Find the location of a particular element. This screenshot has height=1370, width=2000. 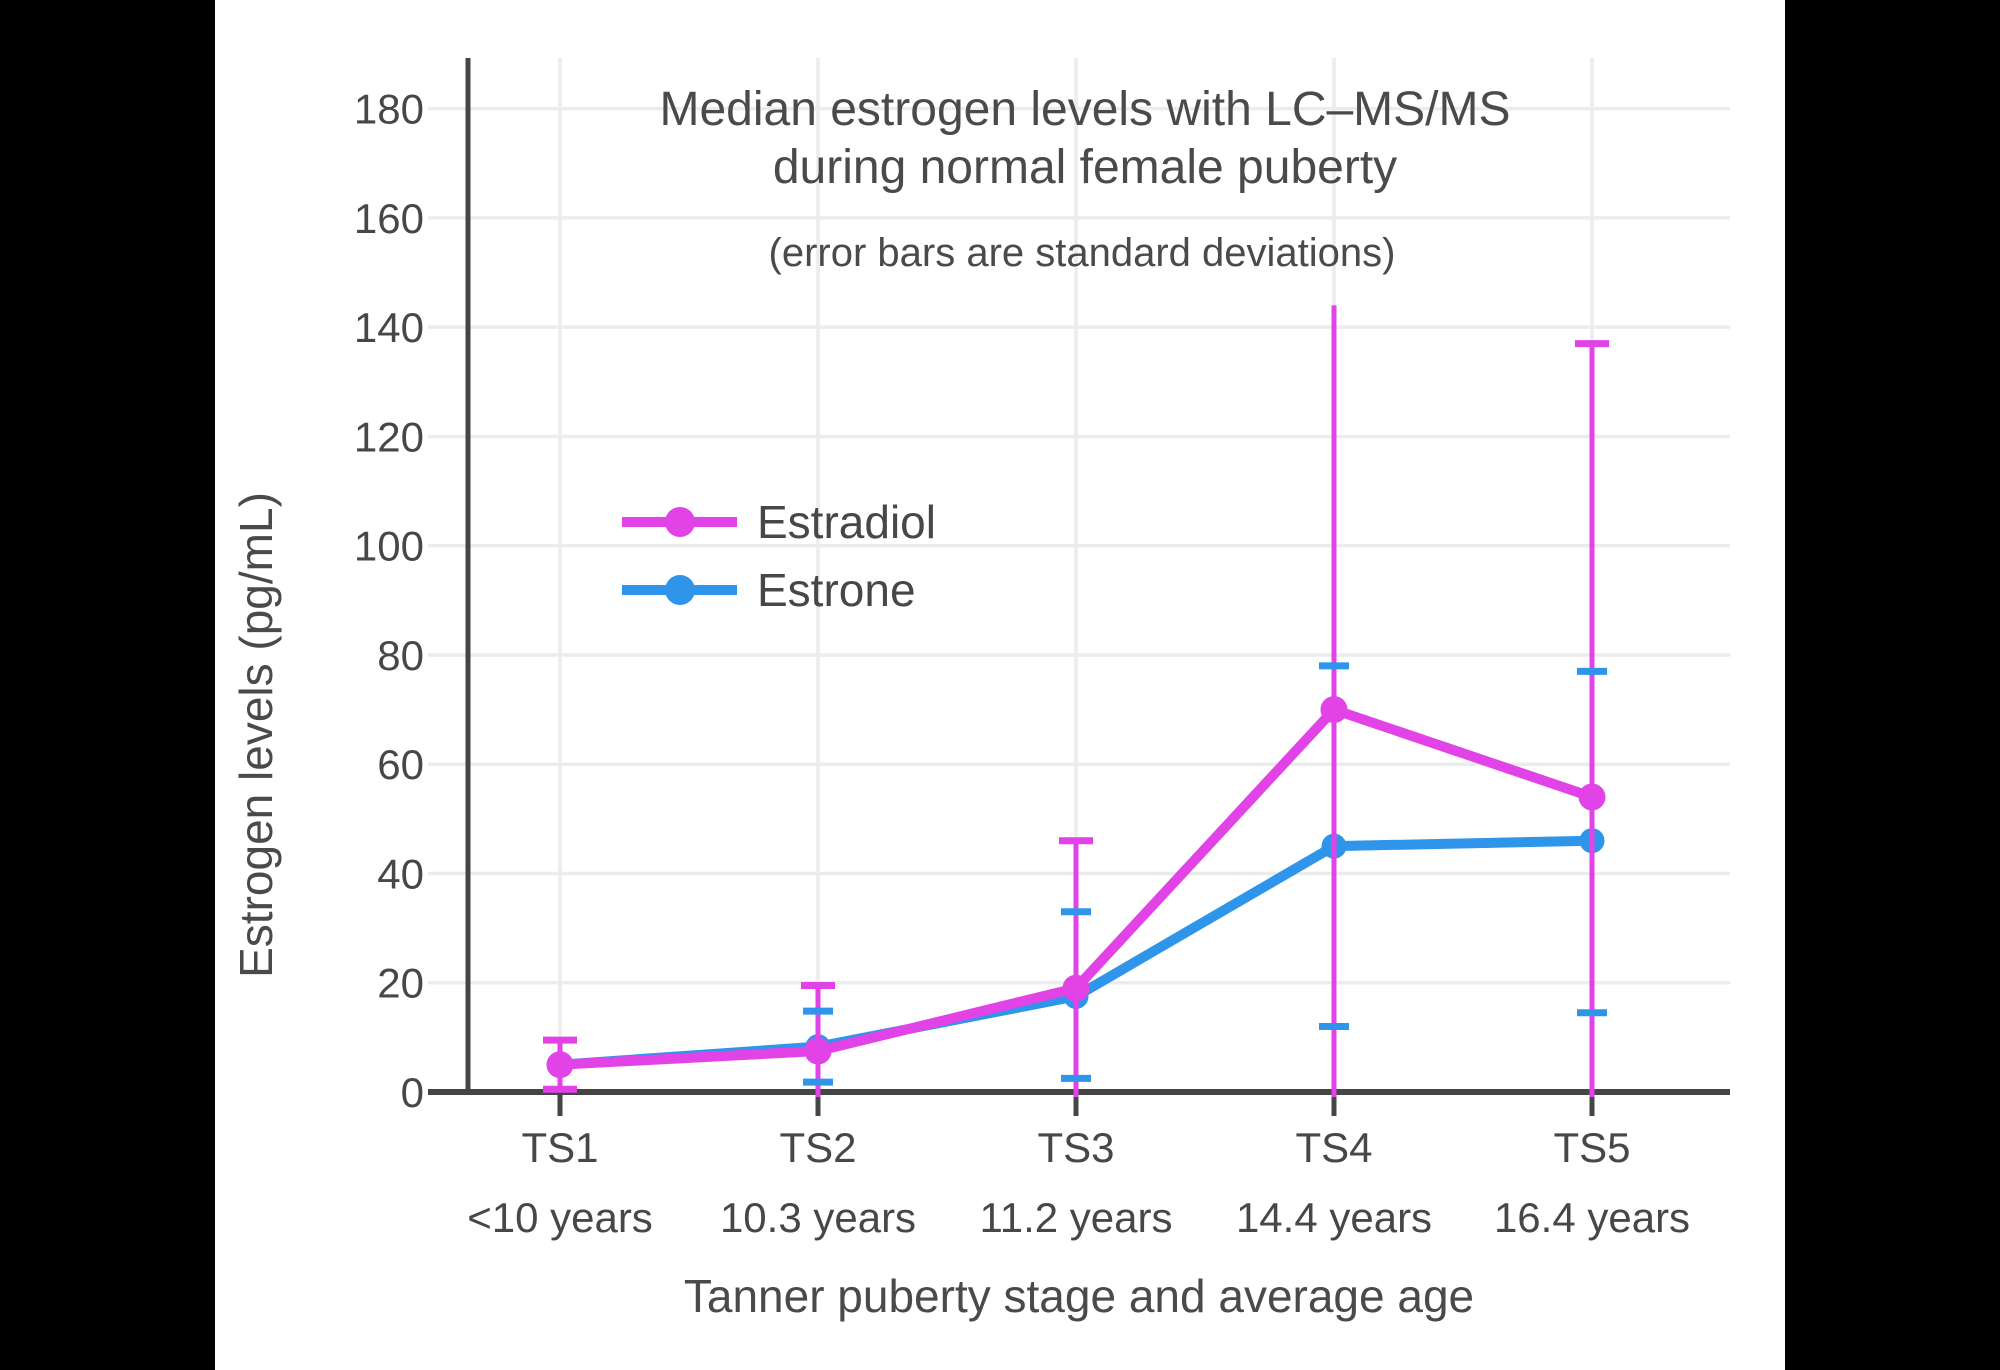

legend-estrone-label: Estrone is located at coordinates (836, 590).